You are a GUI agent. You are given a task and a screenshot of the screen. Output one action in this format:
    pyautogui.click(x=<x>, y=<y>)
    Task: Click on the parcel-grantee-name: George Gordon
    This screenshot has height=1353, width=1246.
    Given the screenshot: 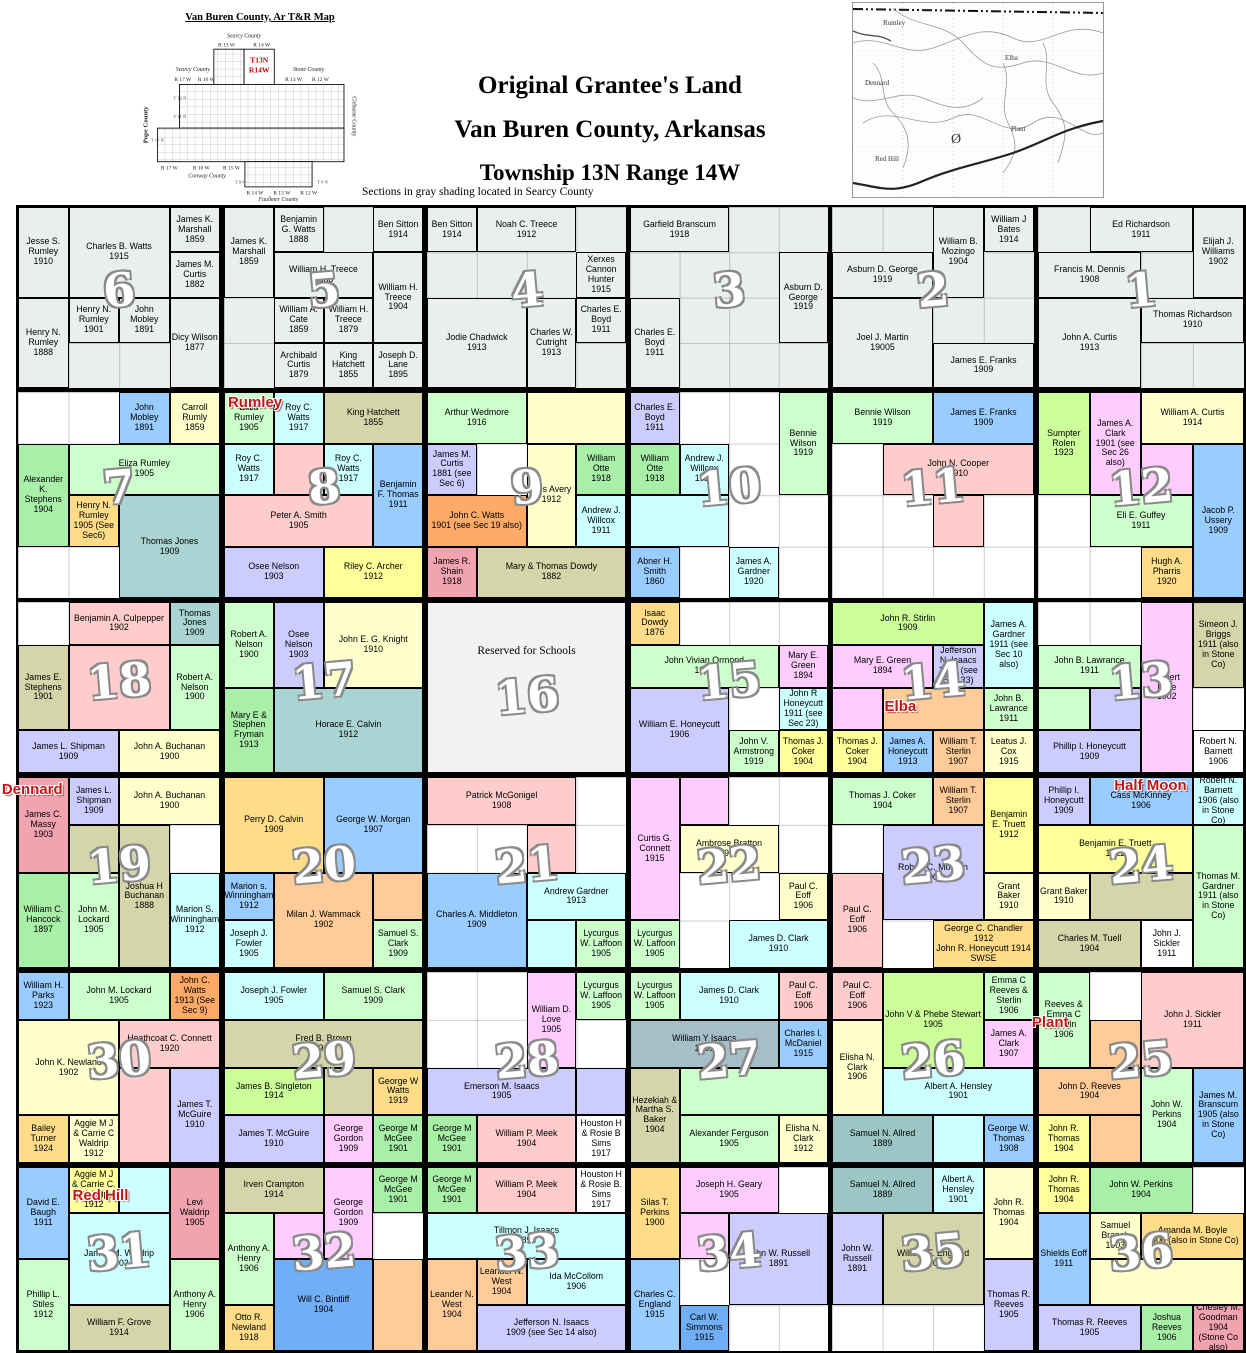 What is the action you would take?
    pyautogui.click(x=348, y=1207)
    